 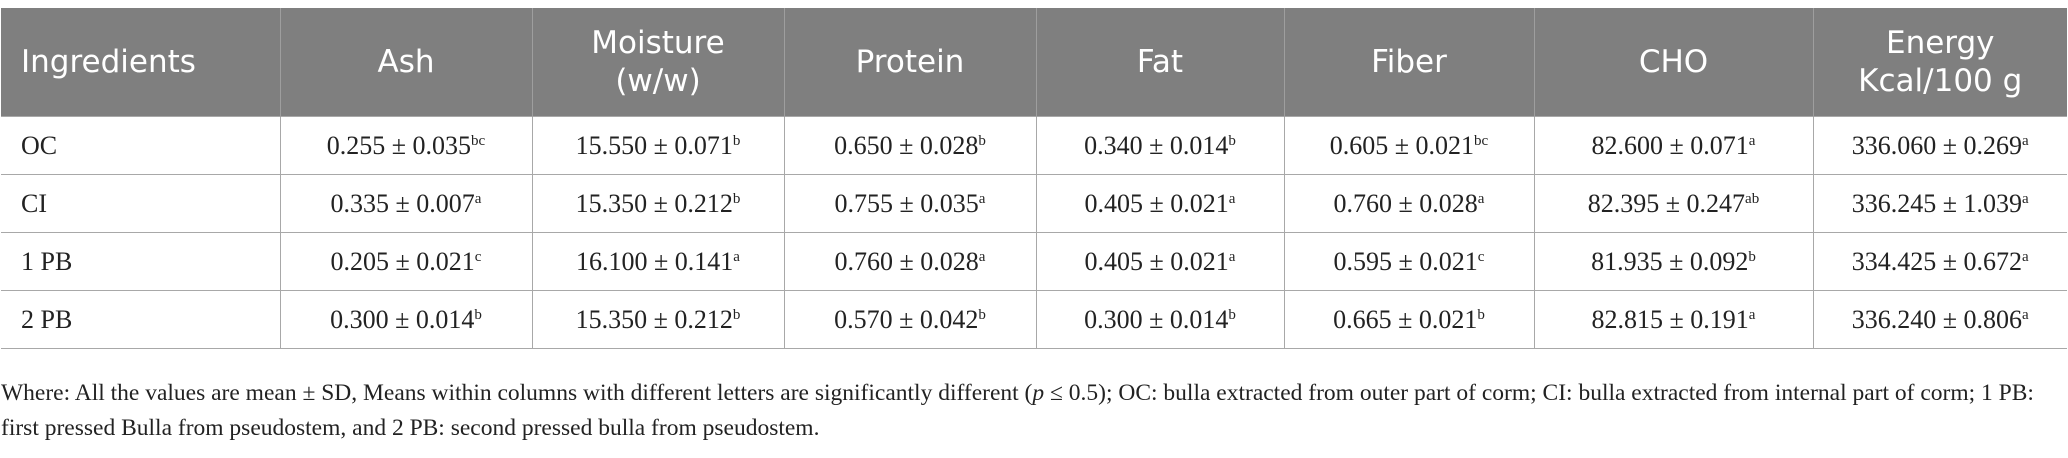 What do you see at coordinates (1409, 261) in the screenshot?
I see `cell-fiber: 0.595 ± 0.021c` at bounding box center [1409, 261].